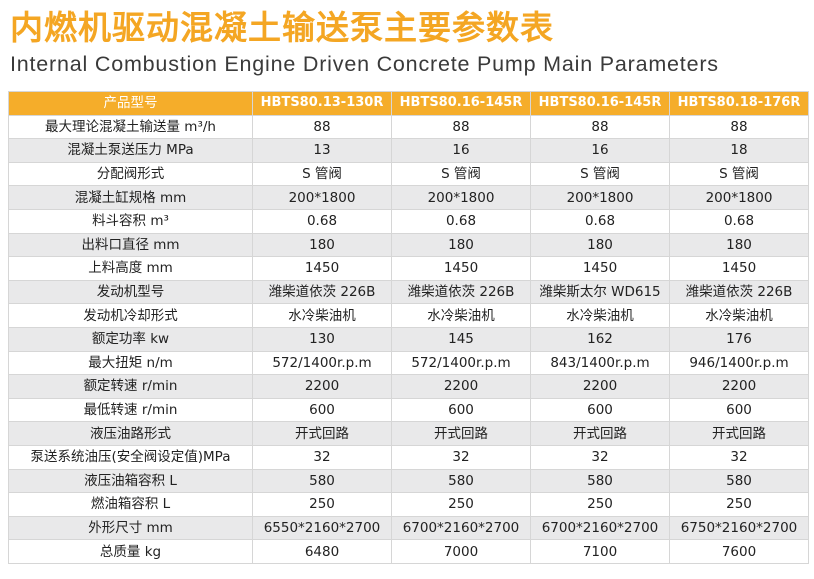 This screenshot has height=579, width=814. Describe the element at coordinates (408, 315) in the screenshot. I see `table-row: 发动机冷却形式 水冷柴油机 水冷柴油机 水冷柴油机 水冷柴油机` at that location.